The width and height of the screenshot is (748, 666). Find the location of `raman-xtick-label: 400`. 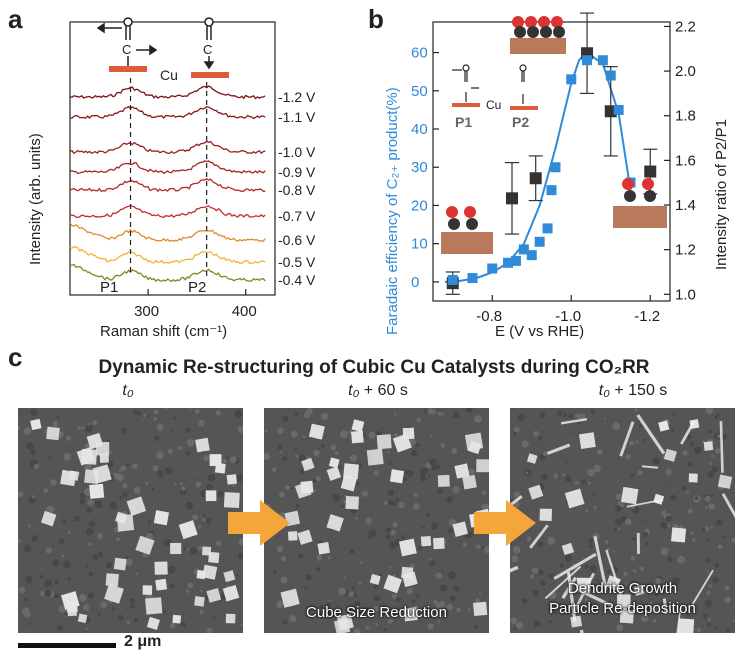

raman-xtick-label: 400 is located at coordinates (244, 311).